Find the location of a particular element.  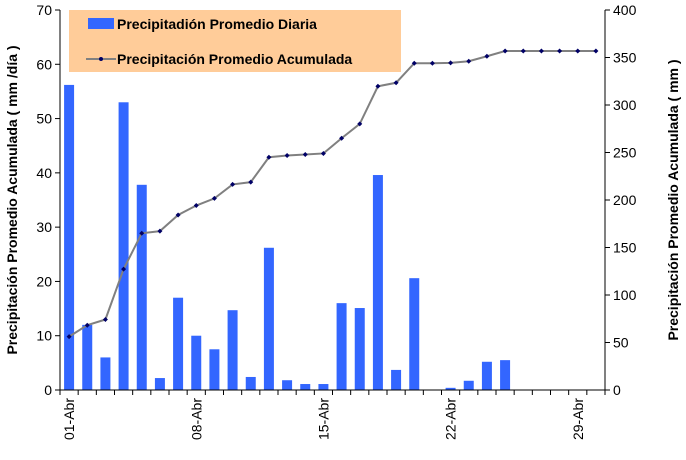

y2-tick-label: 50 is located at coordinates (621, 343).